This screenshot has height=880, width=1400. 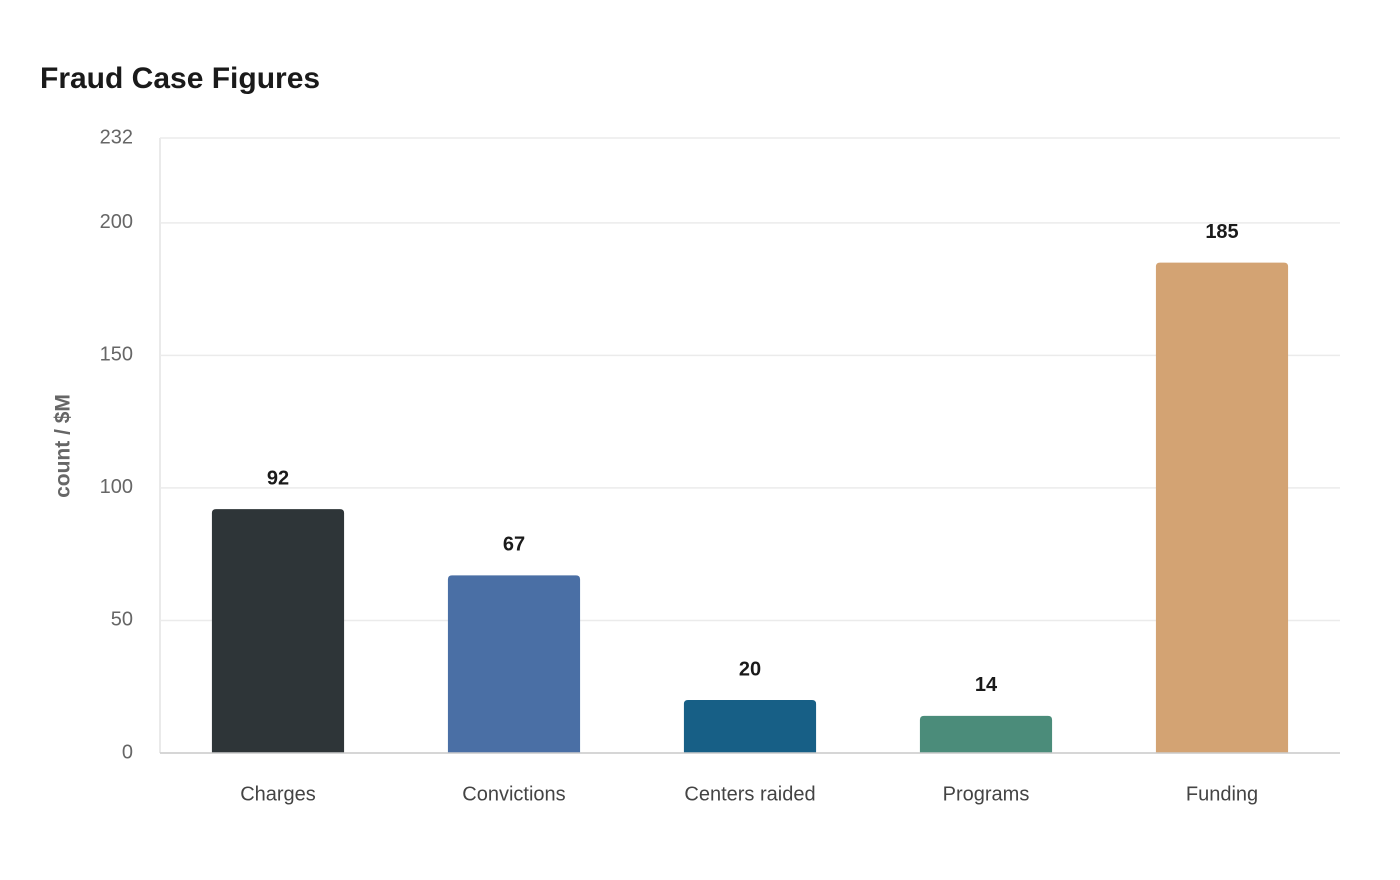 I want to click on y-tick-label: 100, so click(x=116, y=487).